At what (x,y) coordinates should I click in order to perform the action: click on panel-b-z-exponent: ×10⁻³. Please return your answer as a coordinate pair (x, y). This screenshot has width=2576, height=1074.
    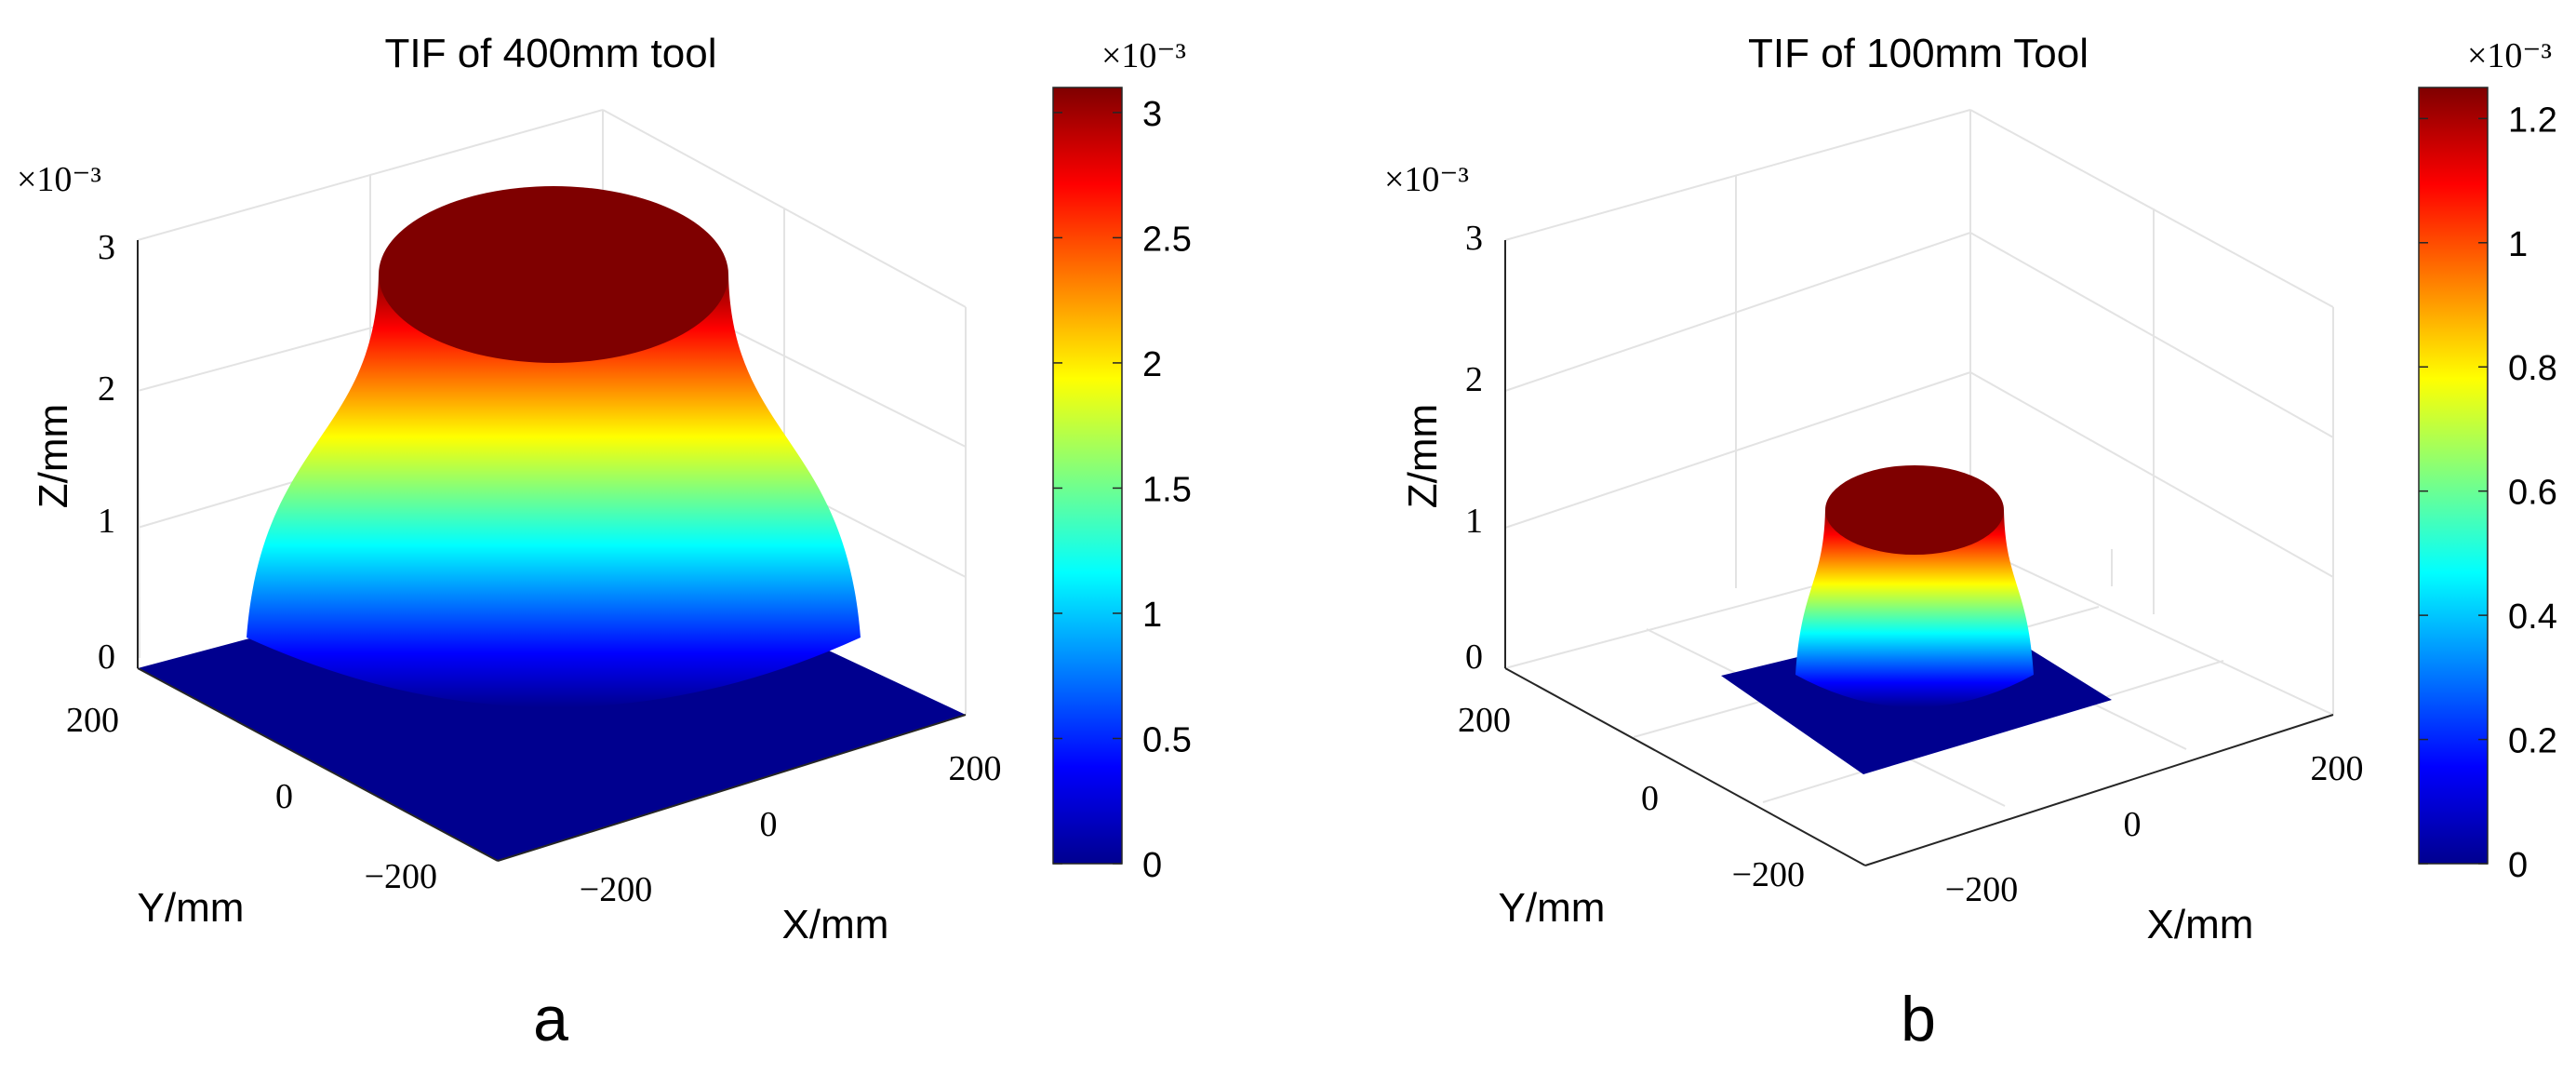
    Looking at the image, I should click on (1426, 179).